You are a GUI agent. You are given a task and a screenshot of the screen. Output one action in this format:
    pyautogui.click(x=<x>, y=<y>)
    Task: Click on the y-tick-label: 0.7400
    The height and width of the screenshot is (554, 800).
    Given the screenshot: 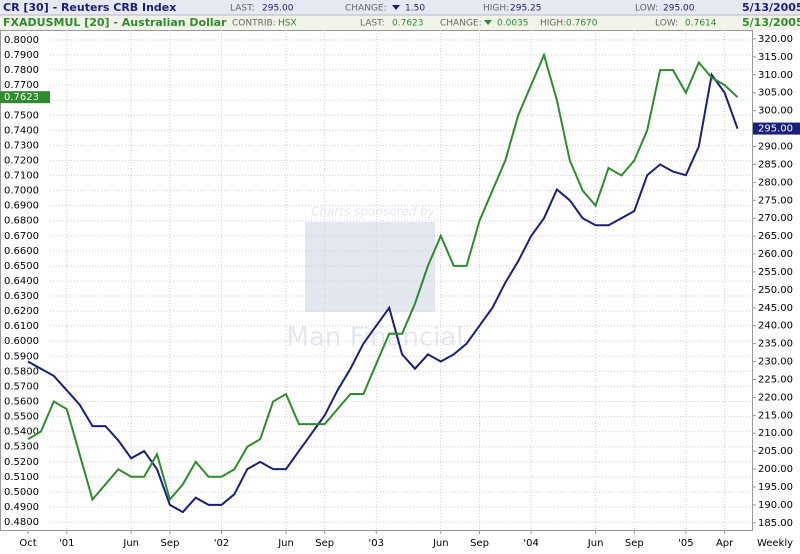 What is the action you would take?
    pyautogui.click(x=21, y=130)
    